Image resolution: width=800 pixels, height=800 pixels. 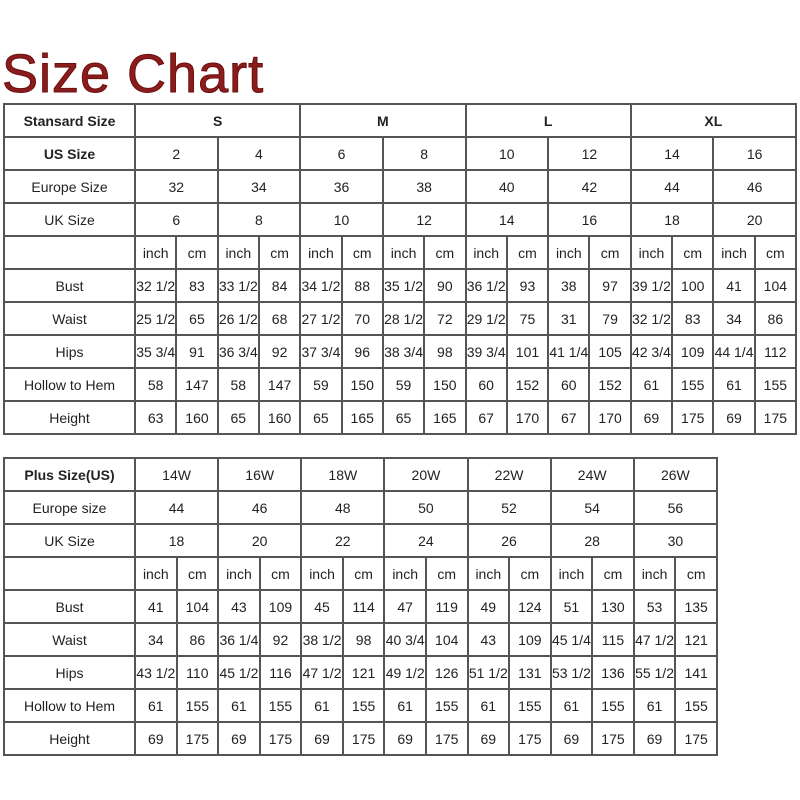 I want to click on measurement-value: 32 1/2, so click(x=651, y=318).